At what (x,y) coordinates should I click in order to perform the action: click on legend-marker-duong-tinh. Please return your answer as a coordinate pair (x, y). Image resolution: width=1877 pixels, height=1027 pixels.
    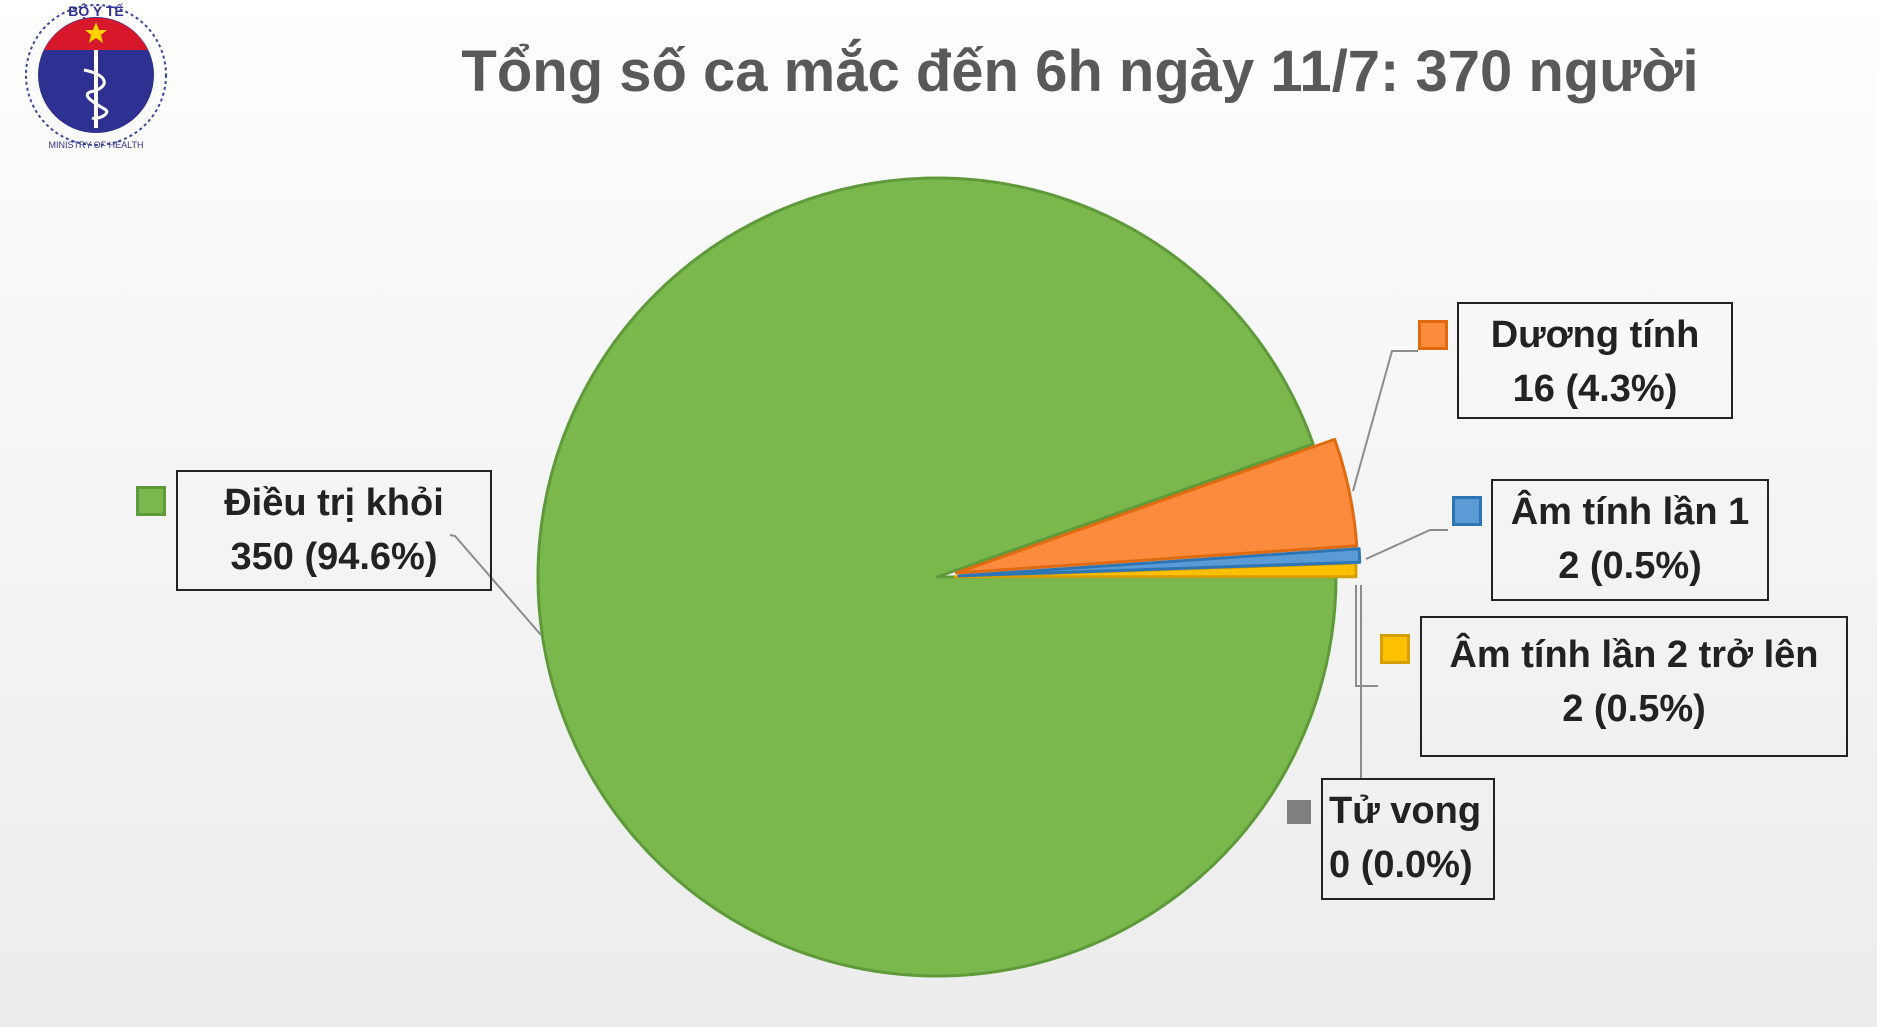
    Looking at the image, I should click on (1433, 335).